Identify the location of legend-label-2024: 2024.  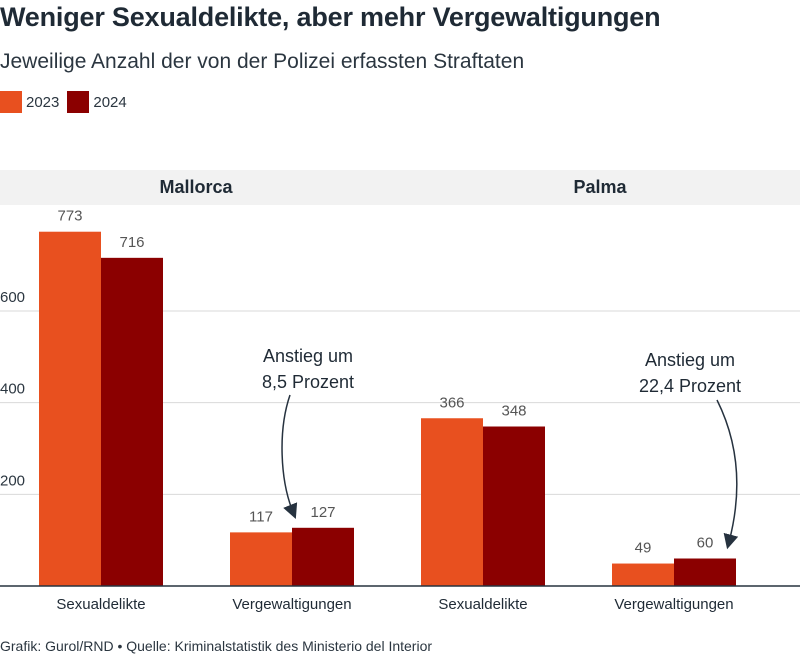
(110, 102).